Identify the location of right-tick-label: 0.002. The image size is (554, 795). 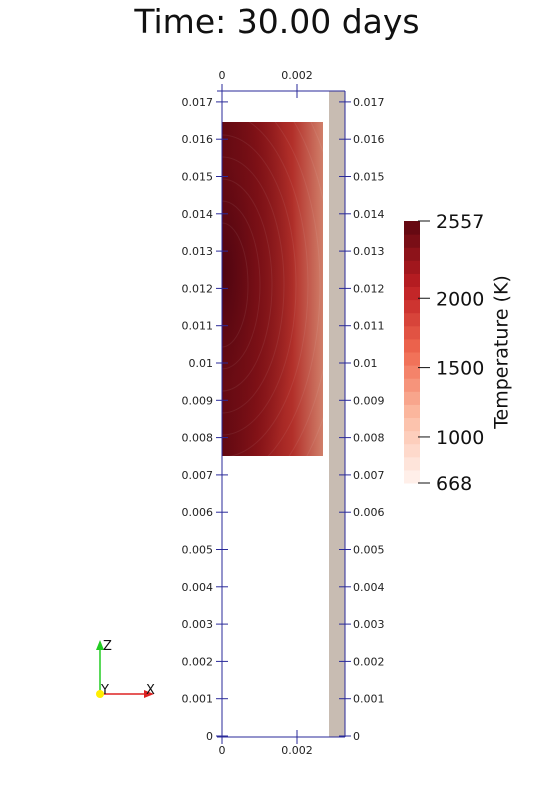
(369, 661).